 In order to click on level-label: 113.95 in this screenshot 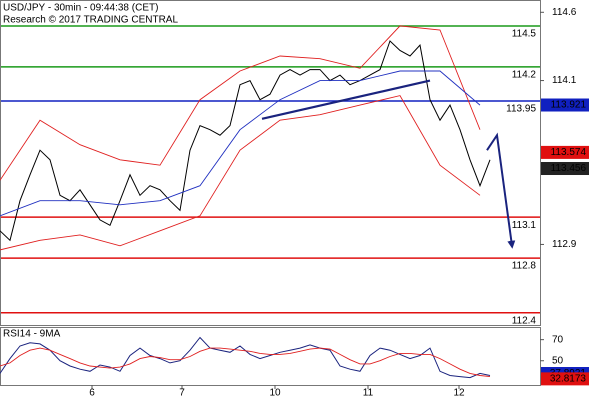, I will do `click(521, 109)`.